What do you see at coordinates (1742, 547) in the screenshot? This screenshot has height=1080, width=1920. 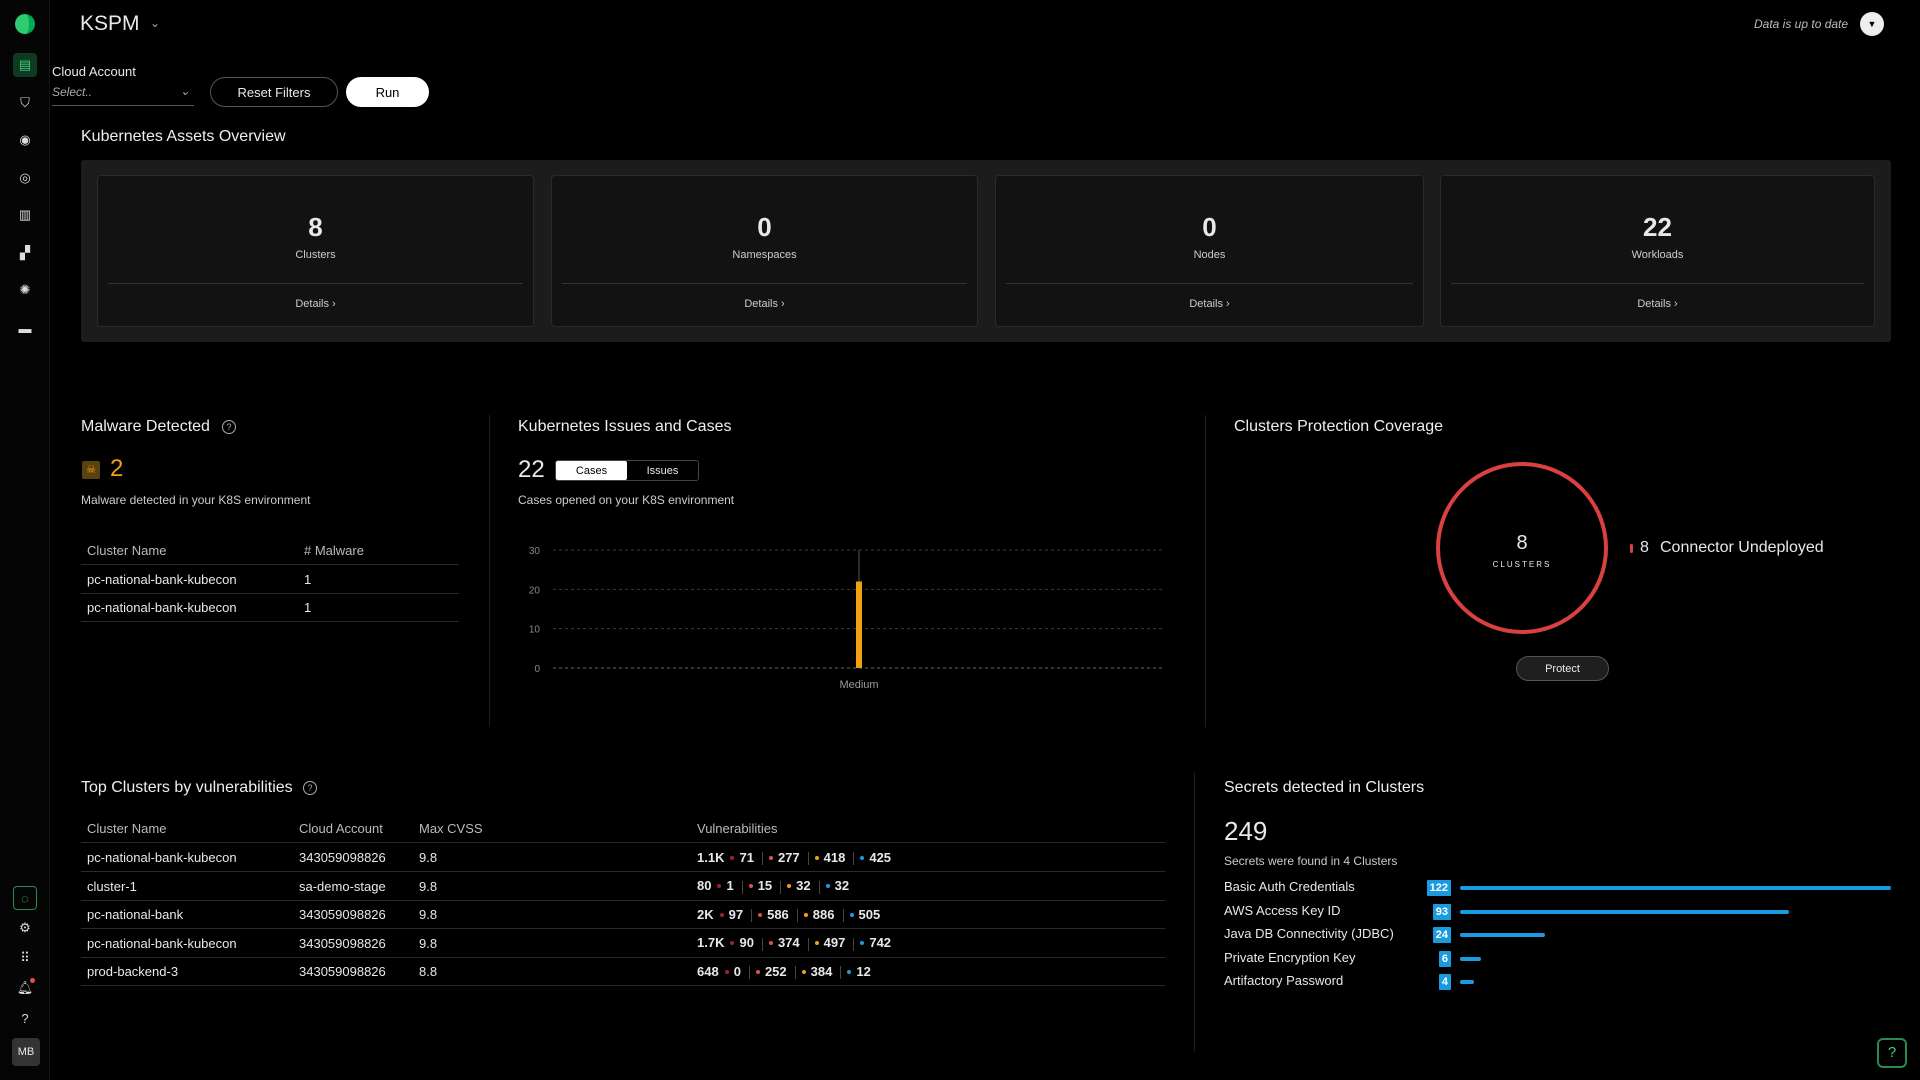 I see `legend-label: Connector Undeployed` at bounding box center [1742, 547].